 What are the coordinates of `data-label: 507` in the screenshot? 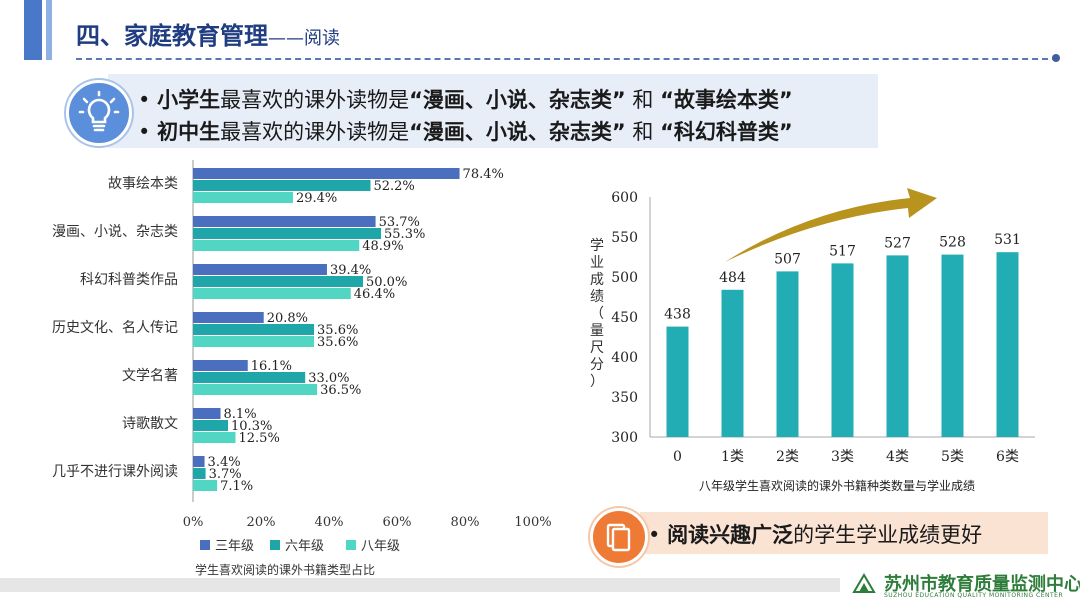 It's located at (787, 259).